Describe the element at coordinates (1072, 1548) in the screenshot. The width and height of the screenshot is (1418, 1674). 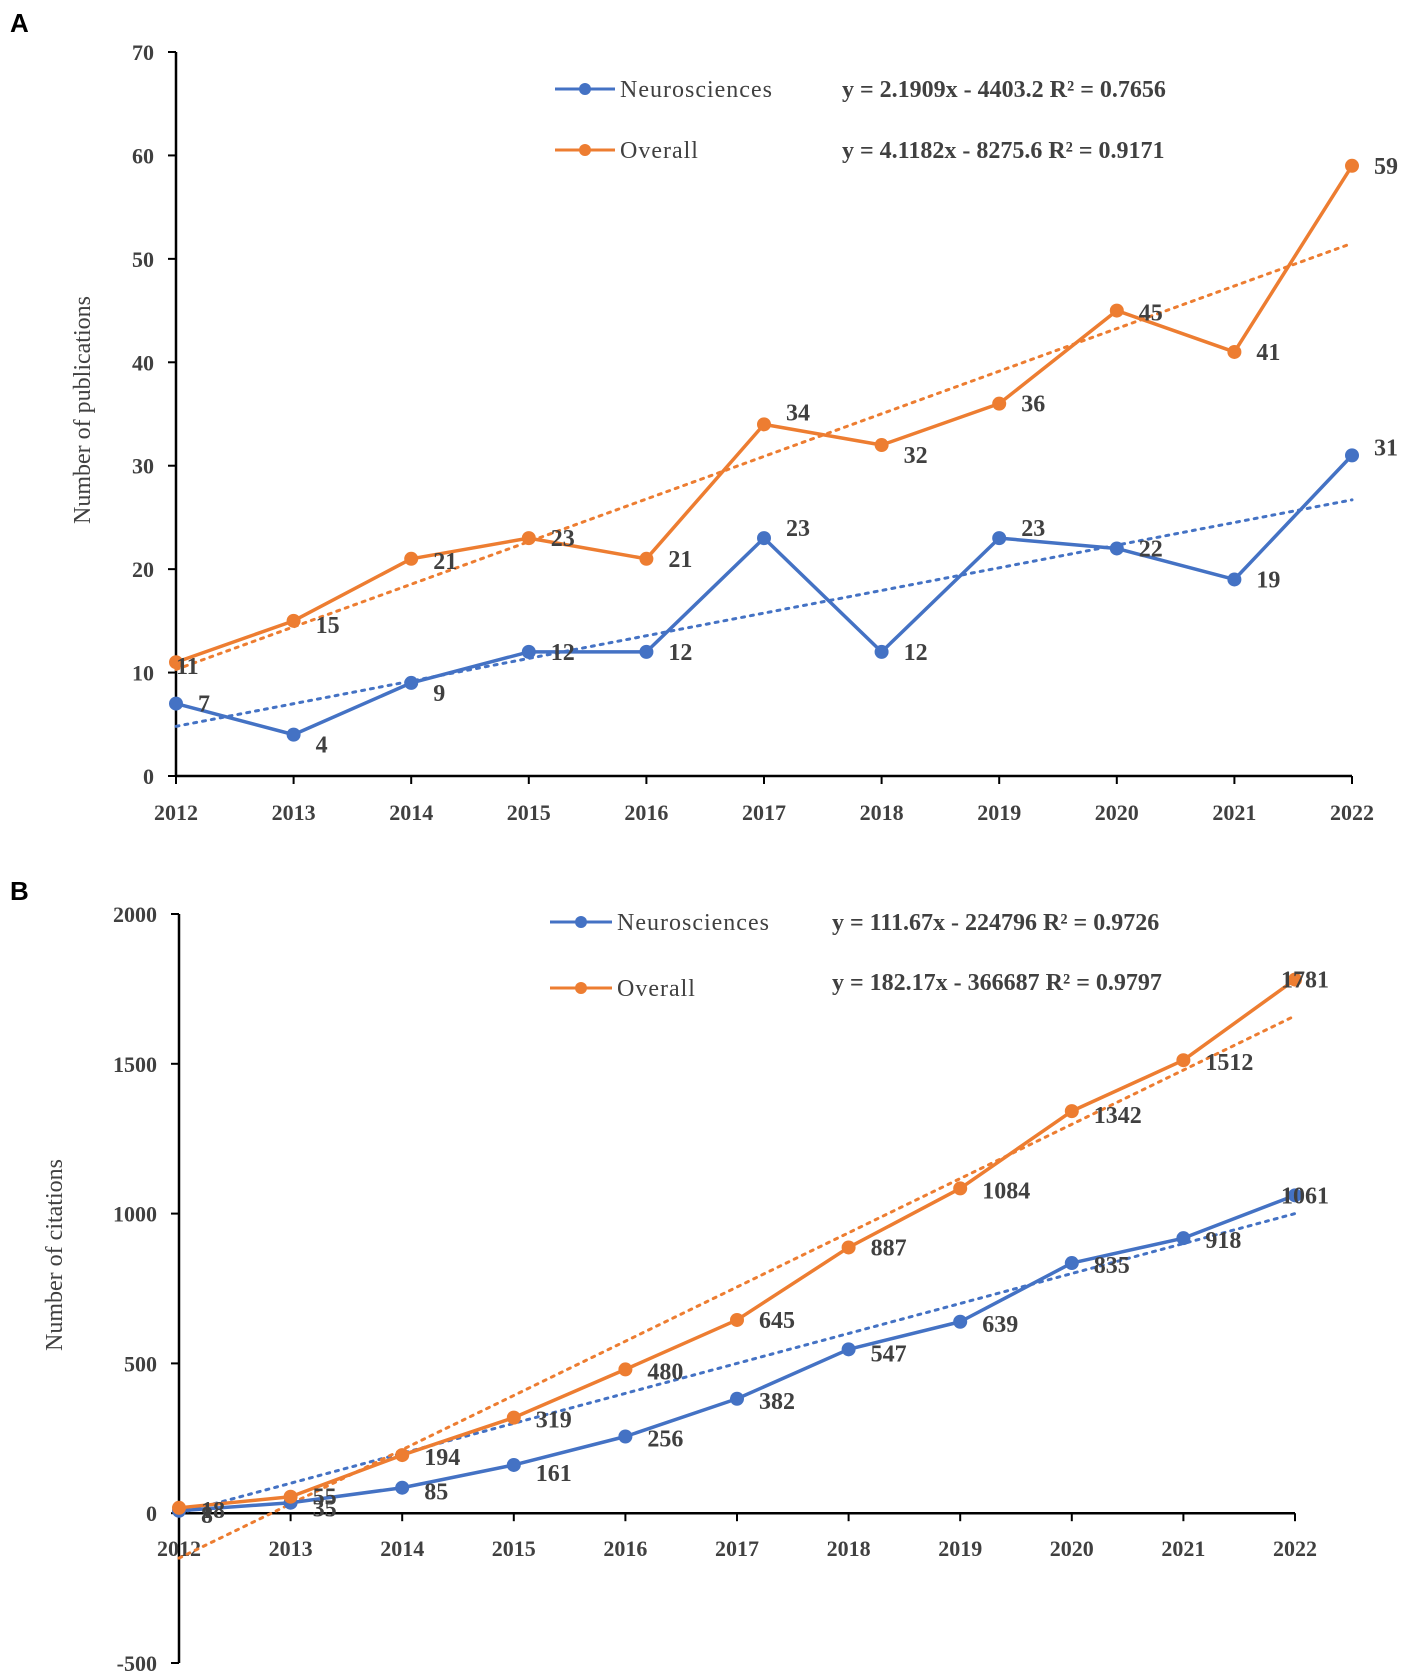
I see `x-tick-label: 2020` at that location.